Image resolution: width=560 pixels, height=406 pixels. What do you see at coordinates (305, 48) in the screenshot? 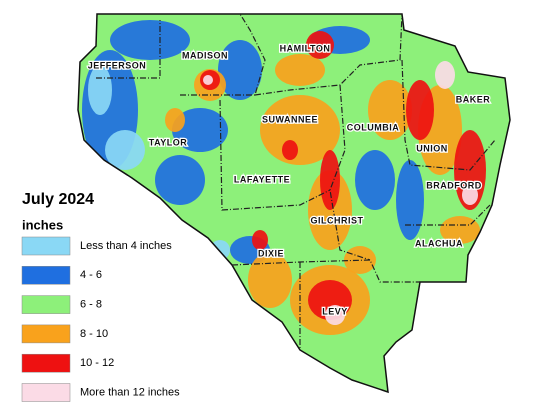
I see `county-label: HAMILTON` at bounding box center [305, 48].